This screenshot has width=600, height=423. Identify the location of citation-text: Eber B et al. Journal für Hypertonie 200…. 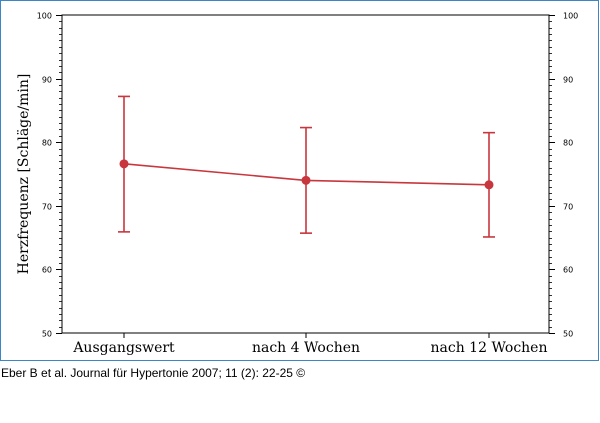
(153, 373).